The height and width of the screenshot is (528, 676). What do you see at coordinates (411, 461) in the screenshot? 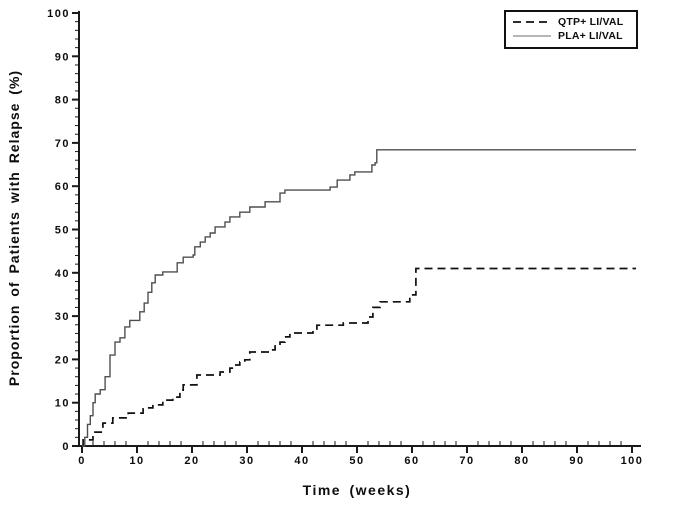
I see `x-tick-label: 60` at bounding box center [411, 461].